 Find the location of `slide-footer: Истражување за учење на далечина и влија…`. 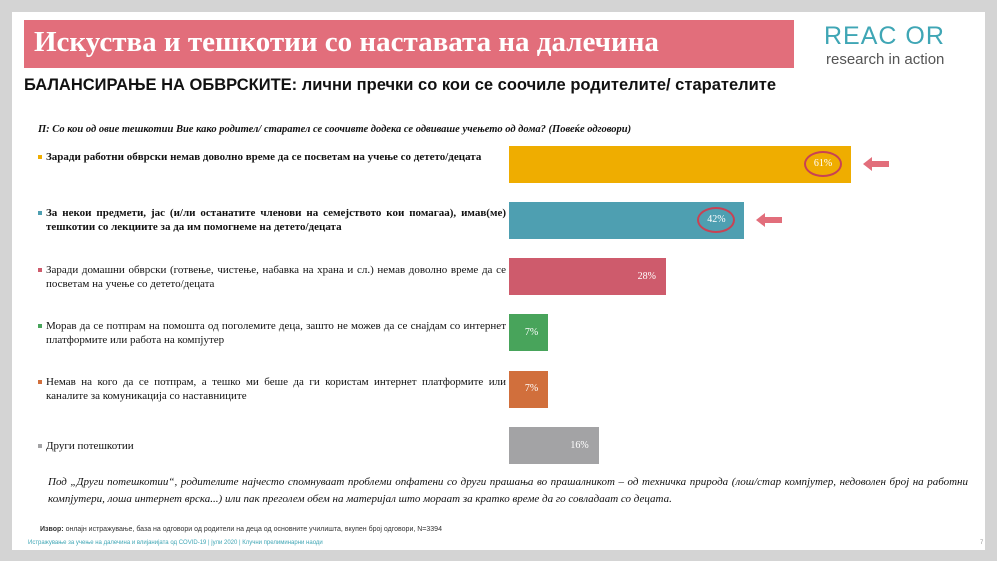

slide-footer: Истражување за учење на далечина и влија… is located at coordinates (175, 543).